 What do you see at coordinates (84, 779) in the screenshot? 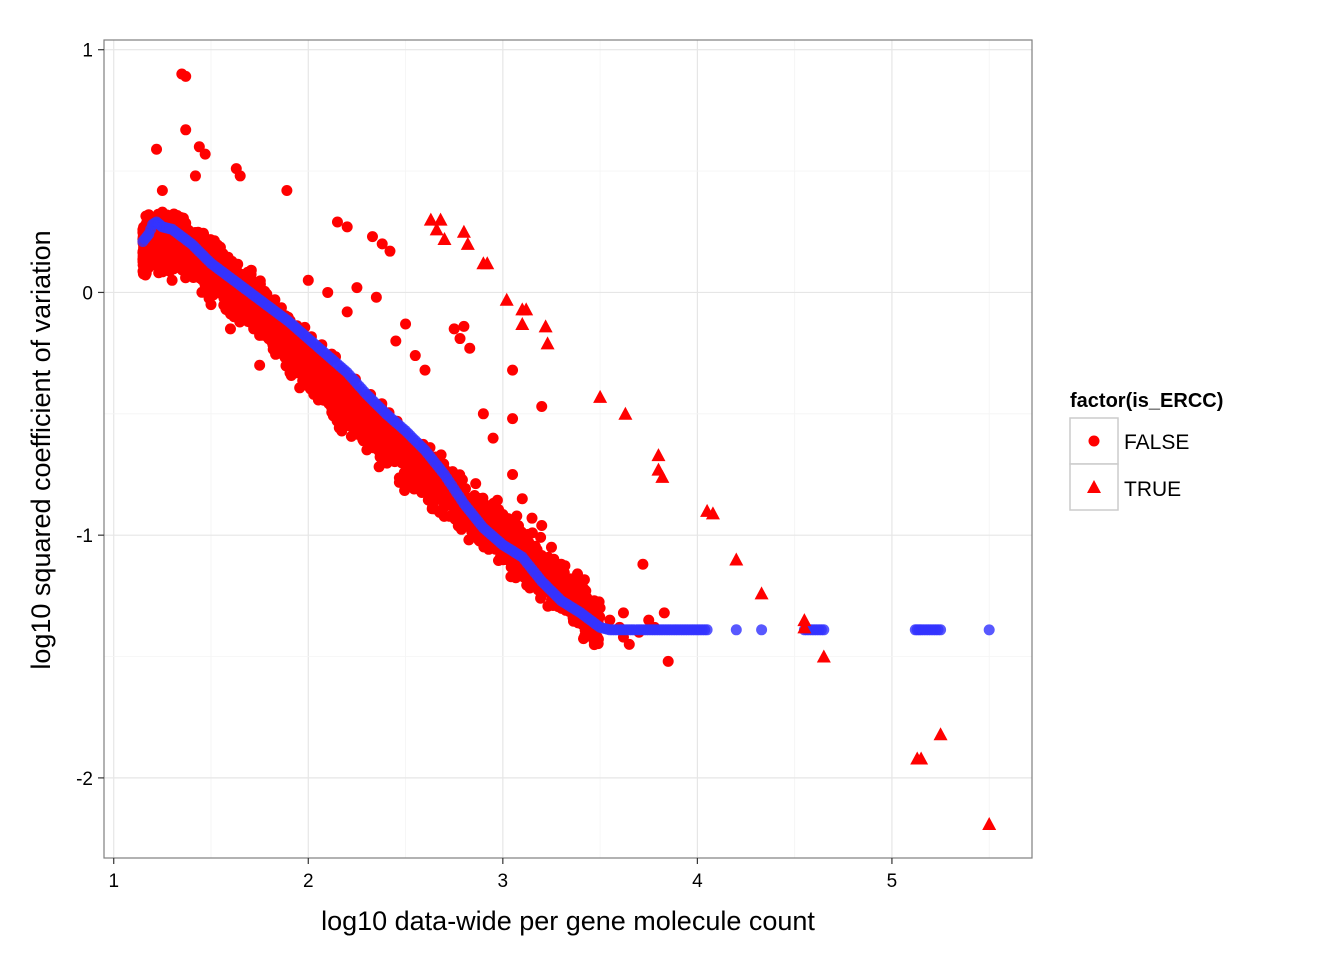
I see `y-tick-label: -2` at bounding box center [84, 779].